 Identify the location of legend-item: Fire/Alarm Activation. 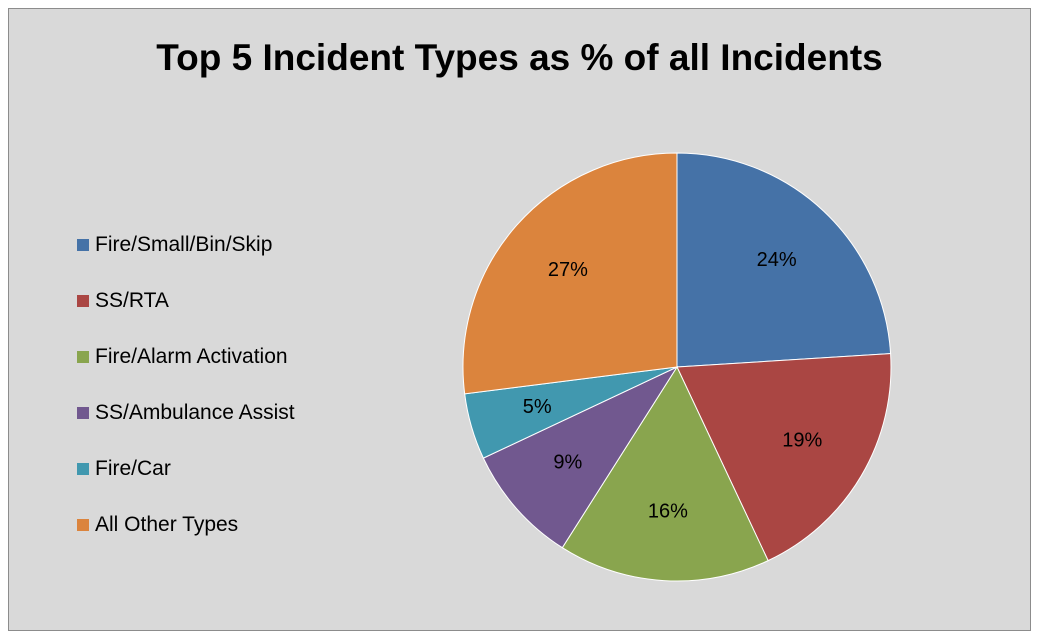
(186, 357).